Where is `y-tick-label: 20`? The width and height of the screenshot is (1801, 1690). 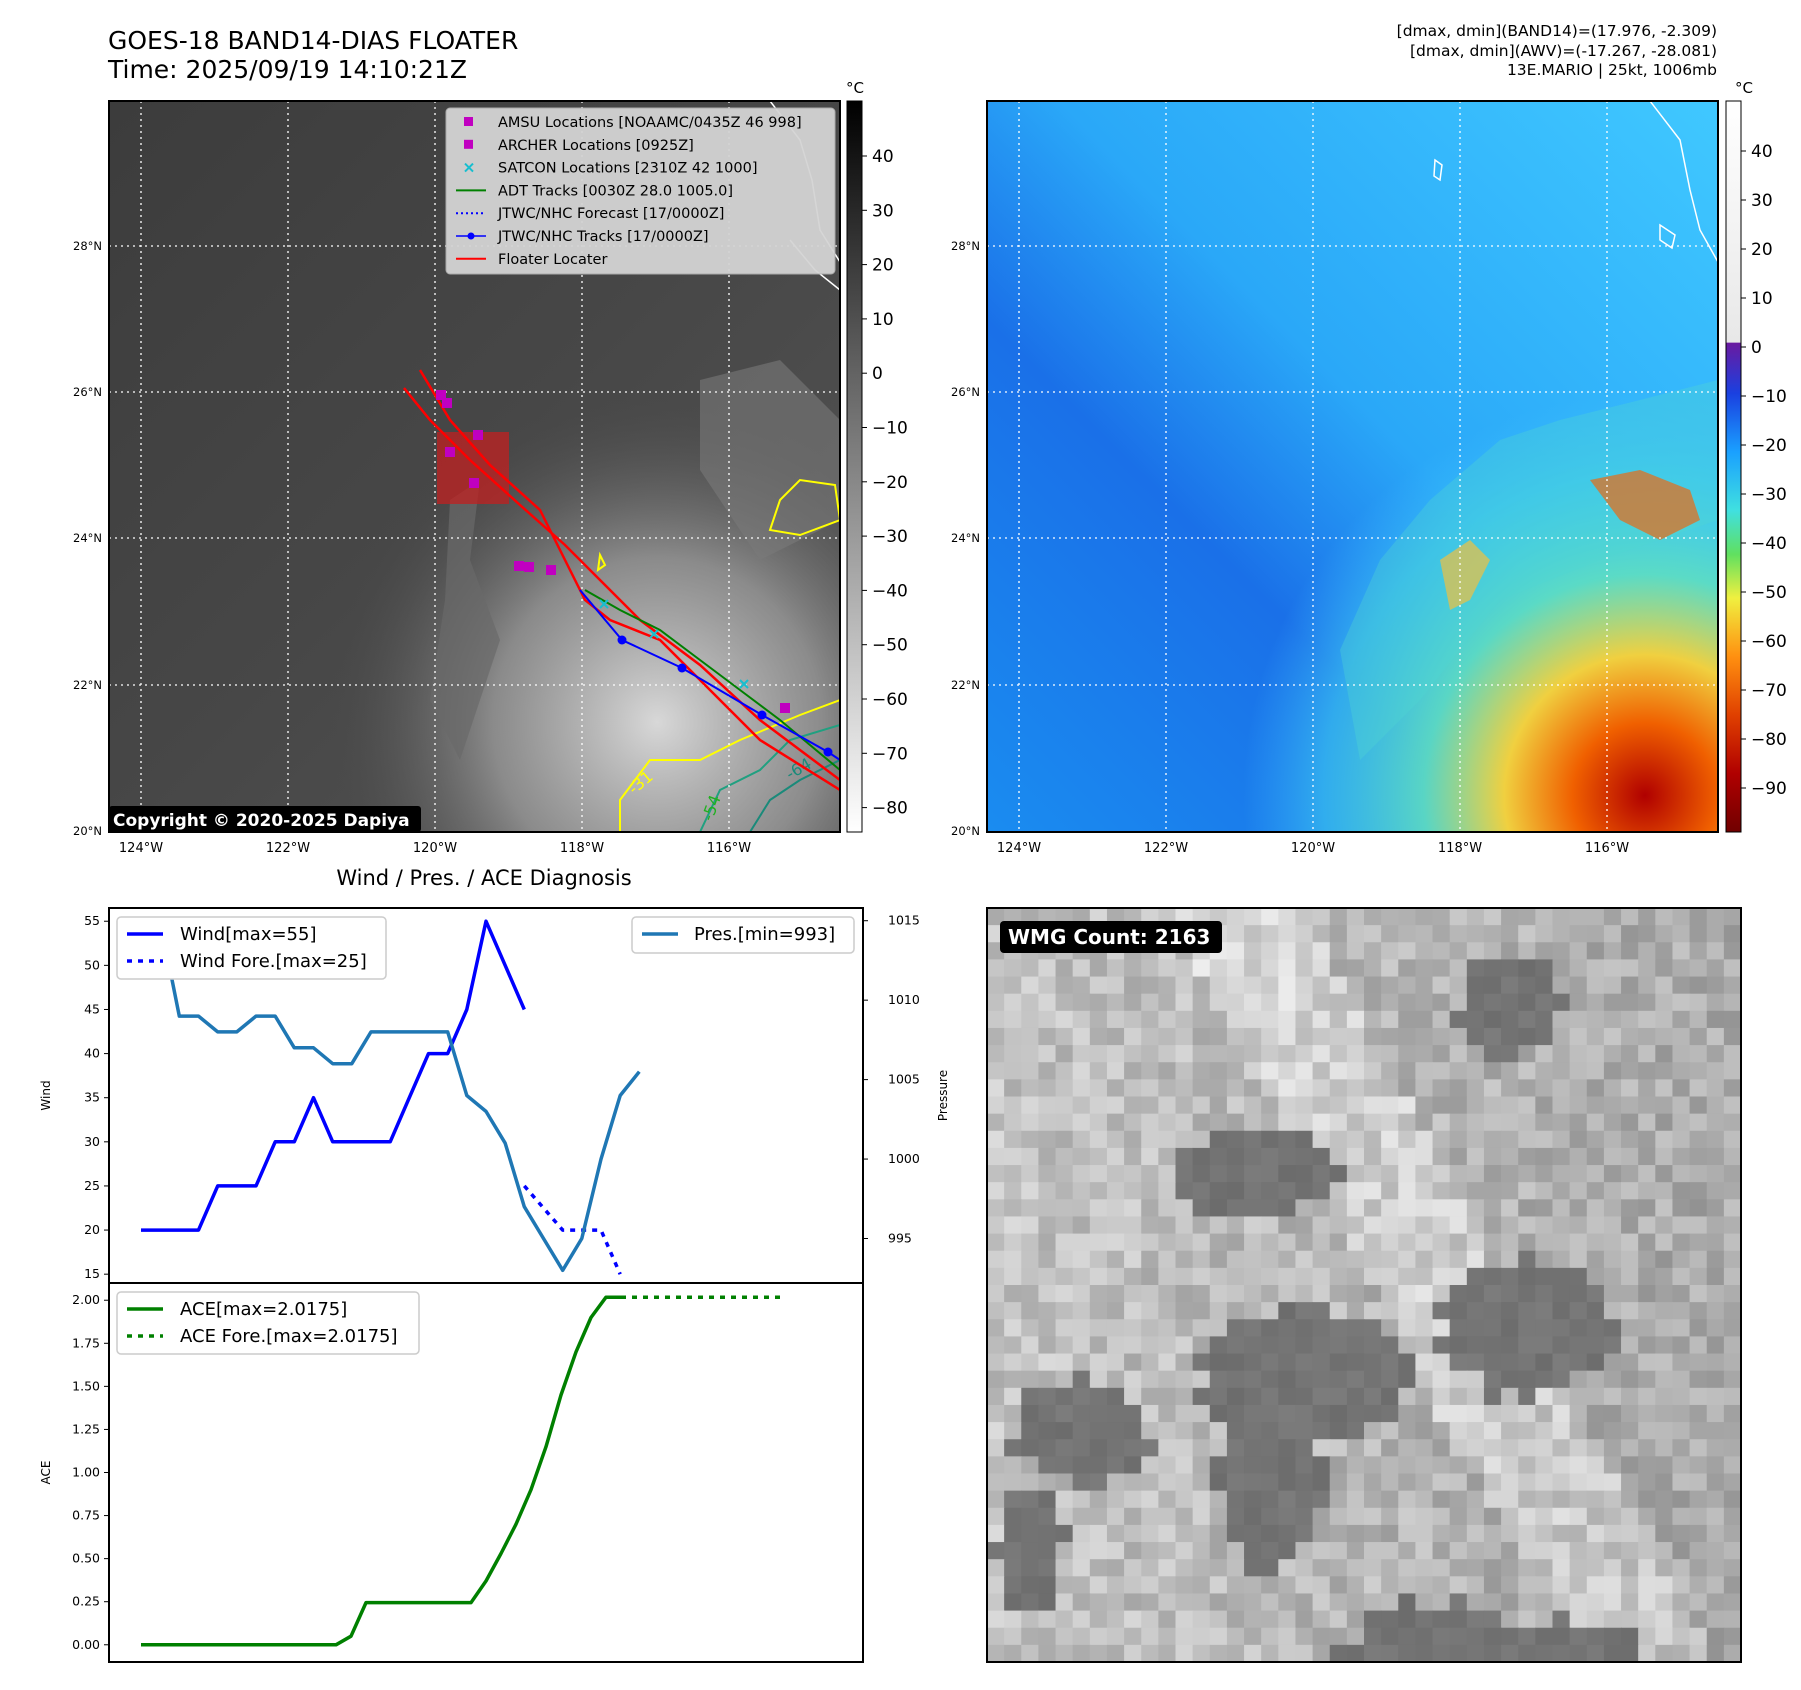 y-tick-label: 20 is located at coordinates (92, 1229).